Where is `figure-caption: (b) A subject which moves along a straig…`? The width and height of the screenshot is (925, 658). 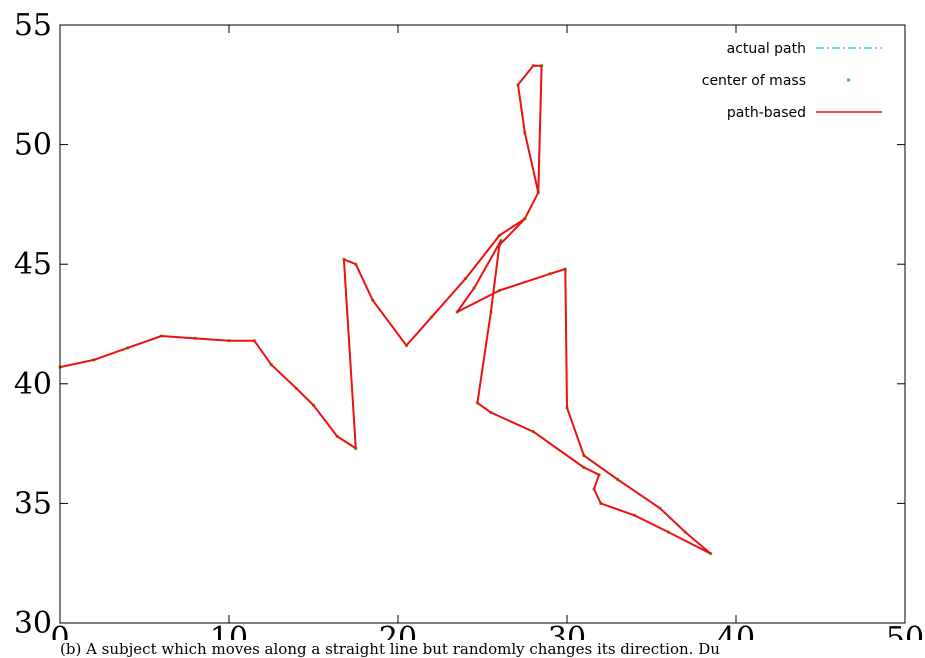 figure-caption: (b) A subject which moves along a straig… is located at coordinates (390, 649).